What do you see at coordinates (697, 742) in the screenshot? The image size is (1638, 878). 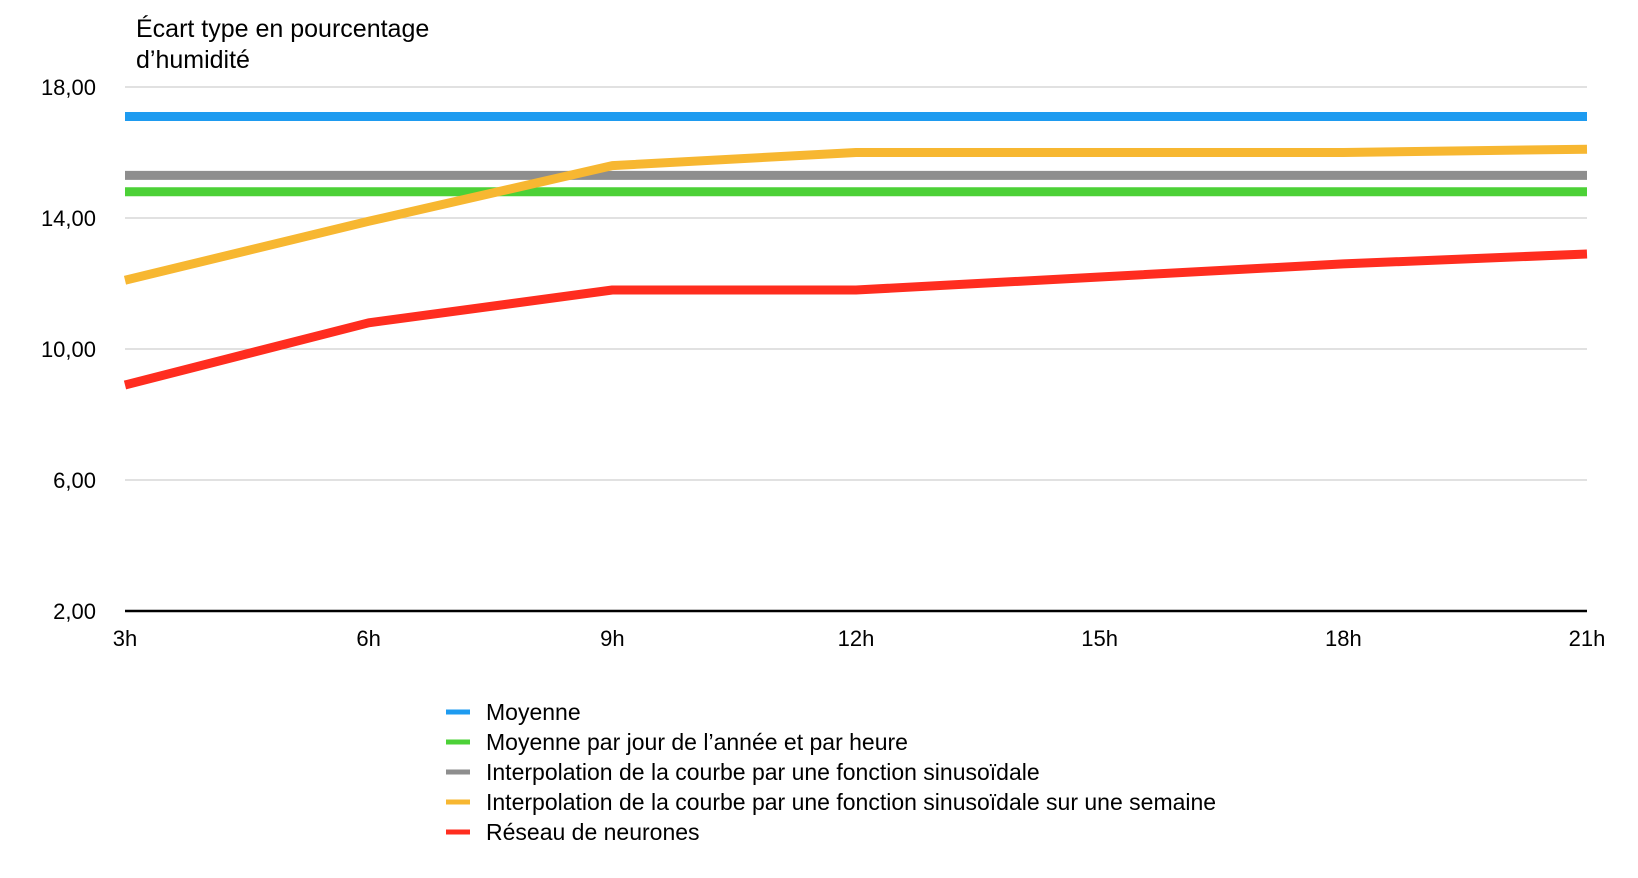 I see `legend-label: Moyenne par jour de l’année et par heure` at bounding box center [697, 742].